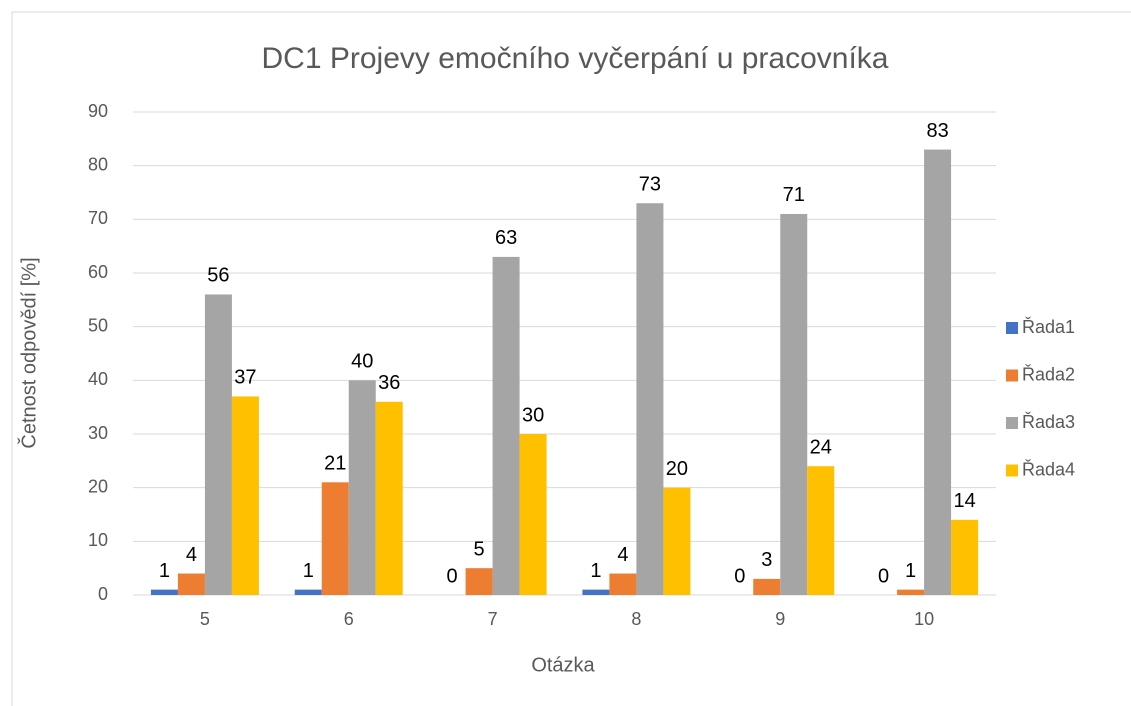  Describe the element at coordinates (28, 352) in the screenshot. I see `y-axis-label: Četnost odpovědí [%]` at that location.